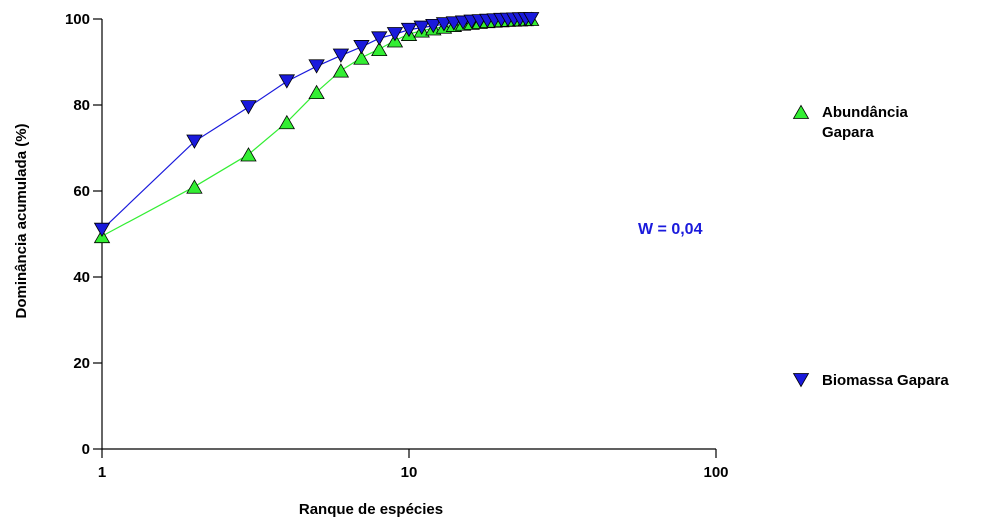 The width and height of the screenshot is (996, 521). Describe the element at coordinates (848, 132) in the screenshot. I see `legend-label: Gapara` at that location.